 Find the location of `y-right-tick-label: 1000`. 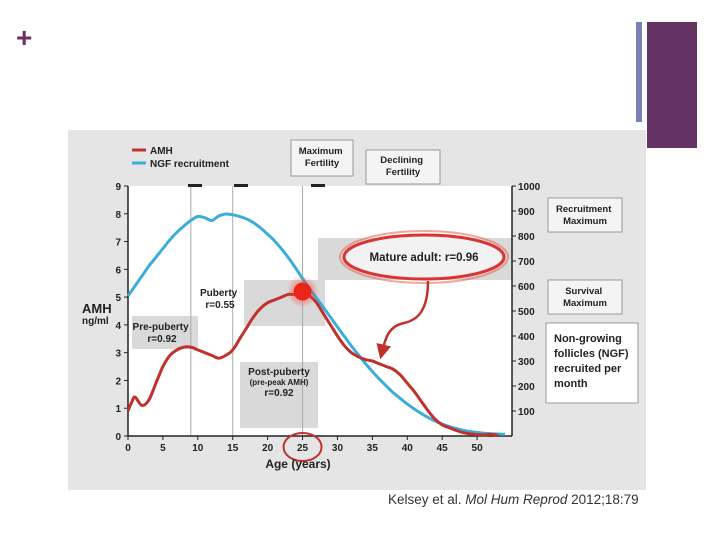

y-right-tick-label: 1000 is located at coordinates (529, 187).